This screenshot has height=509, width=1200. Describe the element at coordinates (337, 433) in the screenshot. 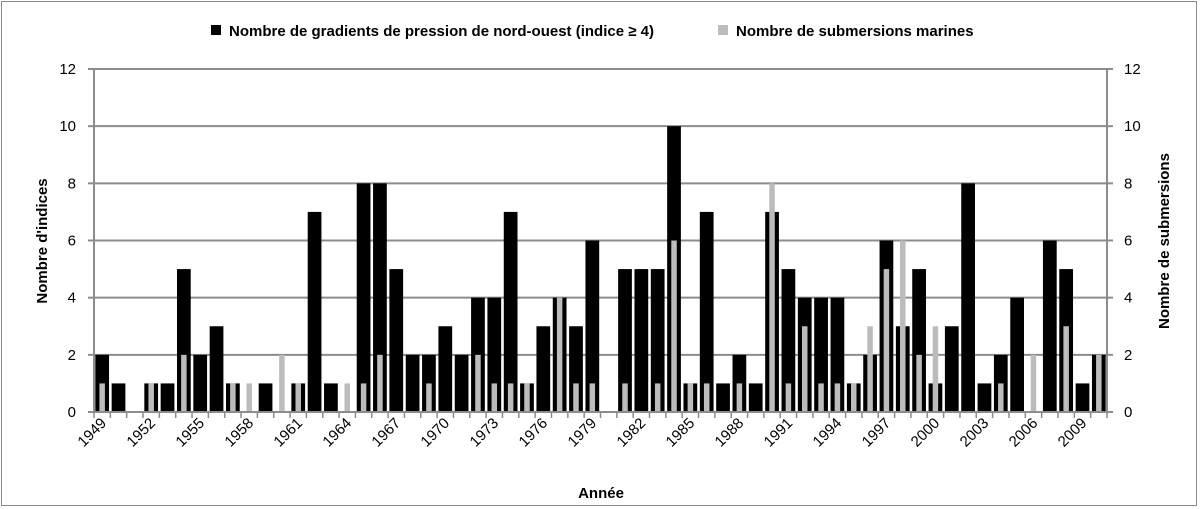

I see `x-tick-label: 1964` at that location.